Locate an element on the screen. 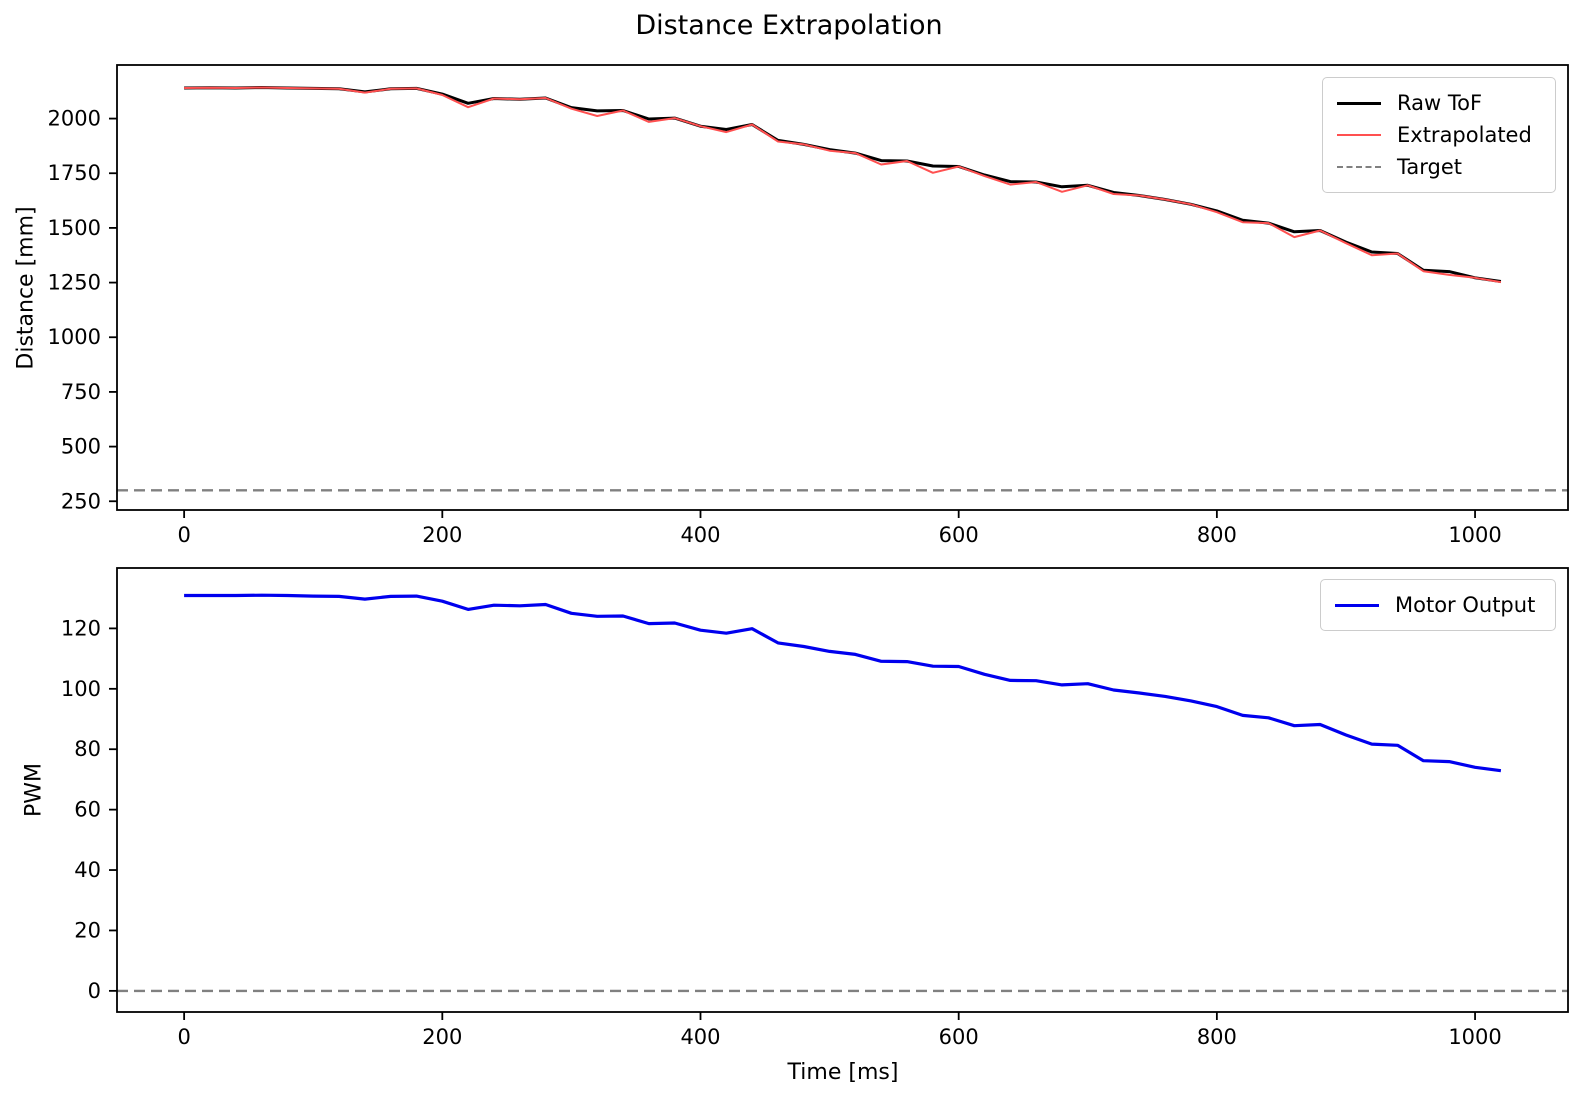 This screenshot has width=1578, height=1096. pwm-legend: Motor Output is located at coordinates (1438, 605).